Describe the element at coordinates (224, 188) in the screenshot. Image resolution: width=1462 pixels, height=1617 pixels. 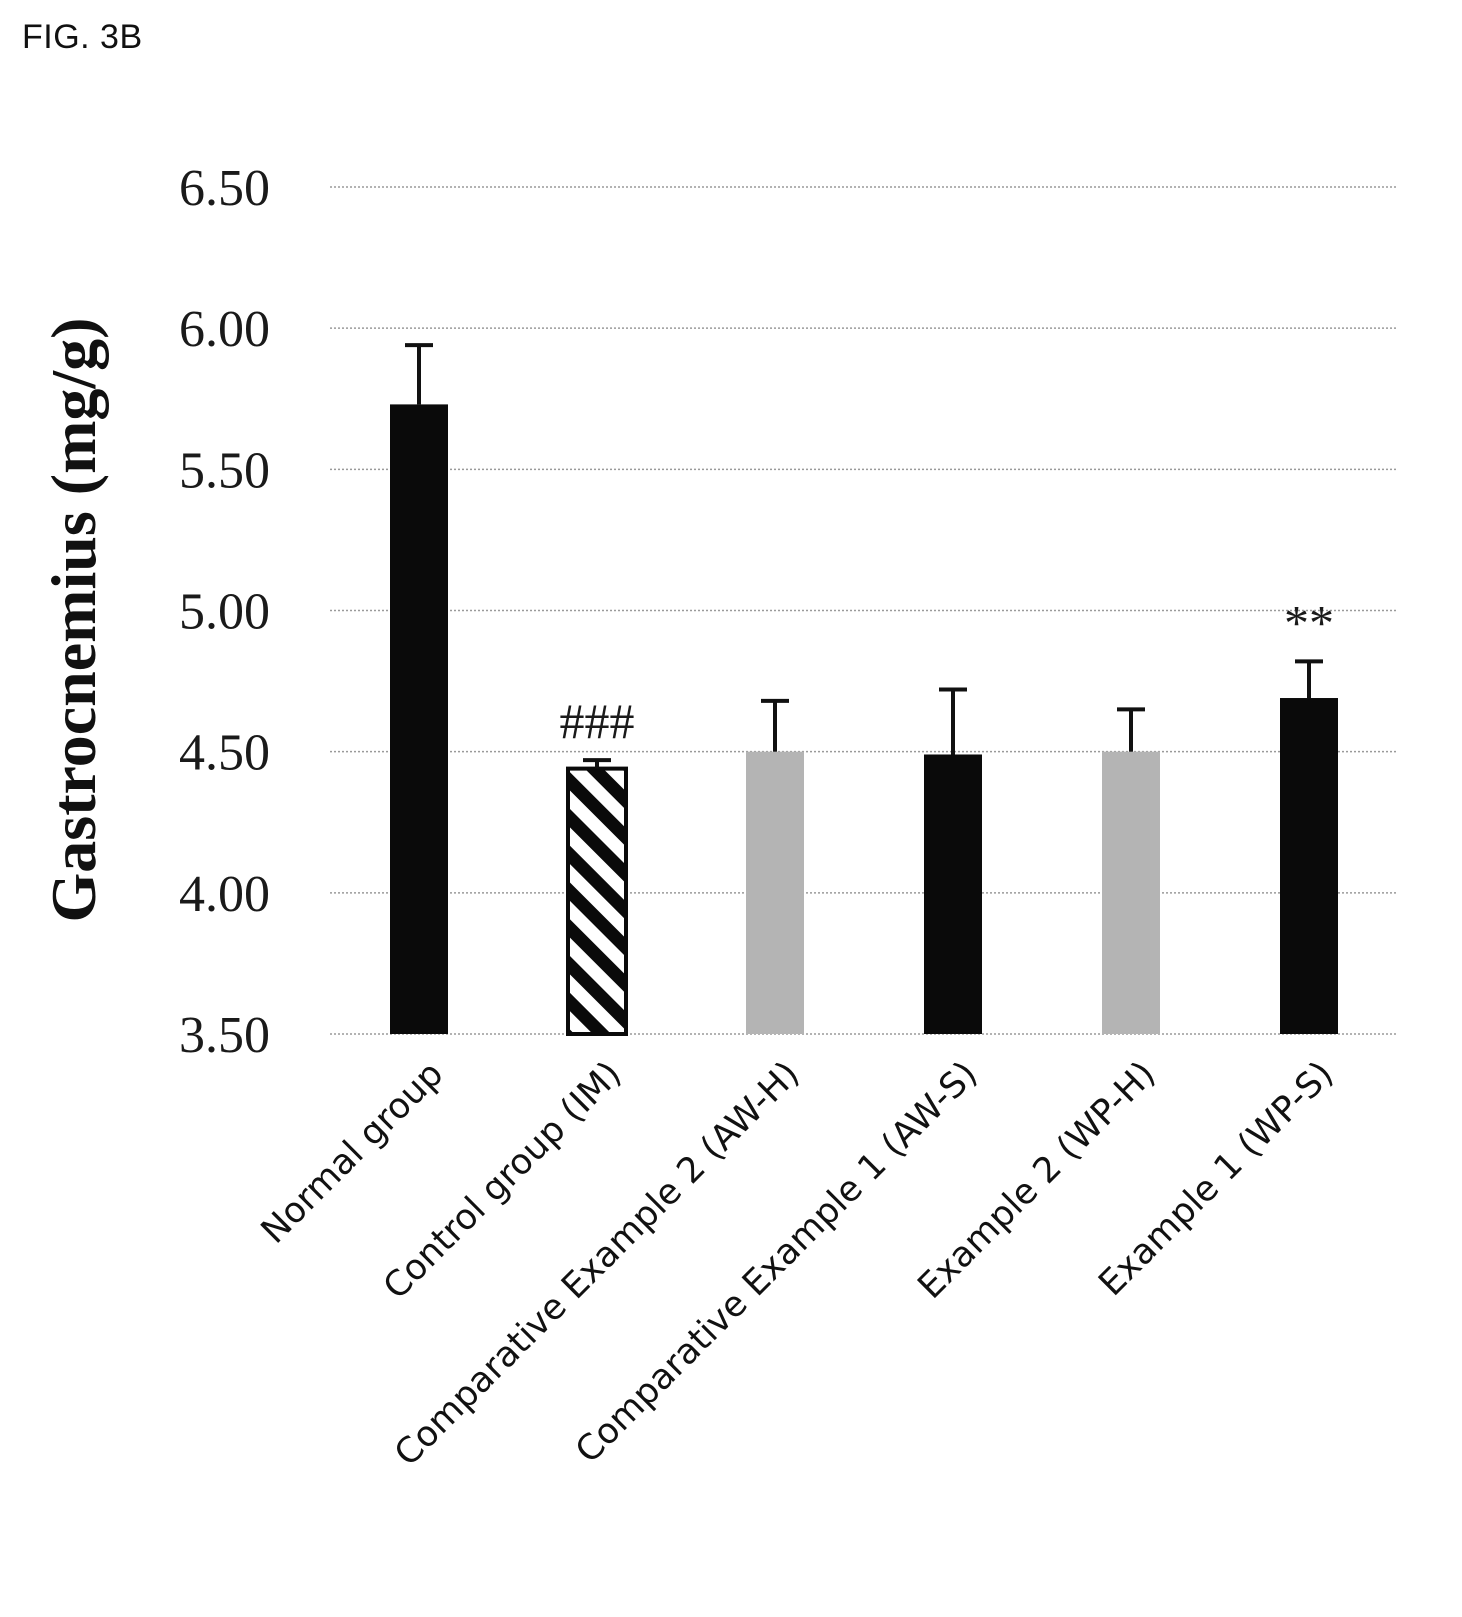
I see `y-tick-label: 6.50` at that location.